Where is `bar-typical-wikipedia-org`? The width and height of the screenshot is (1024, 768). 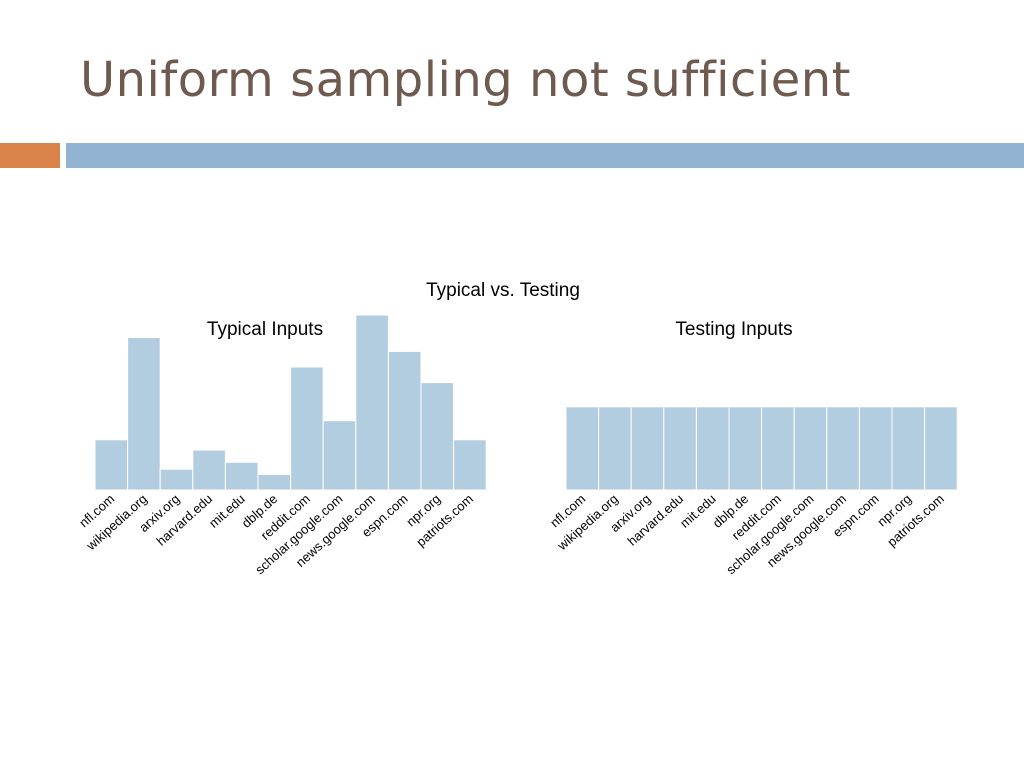
bar-typical-wikipedia-org is located at coordinates (144, 414).